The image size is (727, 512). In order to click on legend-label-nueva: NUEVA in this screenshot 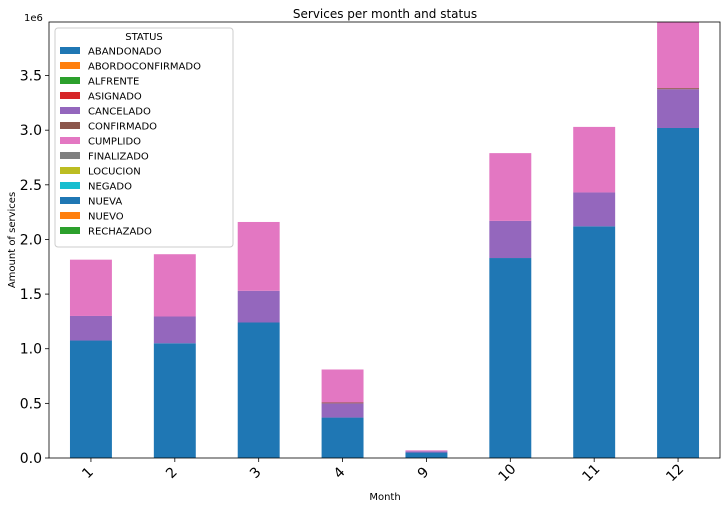, I will do `click(105, 202)`.